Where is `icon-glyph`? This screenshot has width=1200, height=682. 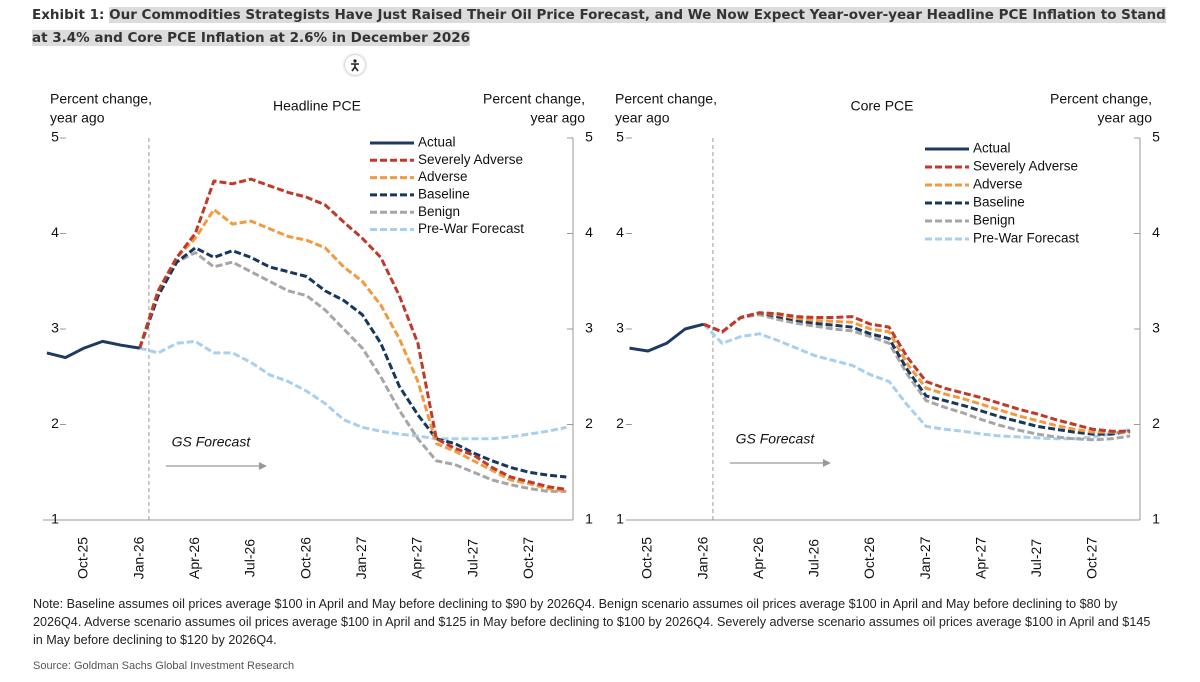
icon-glyph is located at coordinates (355, 65).